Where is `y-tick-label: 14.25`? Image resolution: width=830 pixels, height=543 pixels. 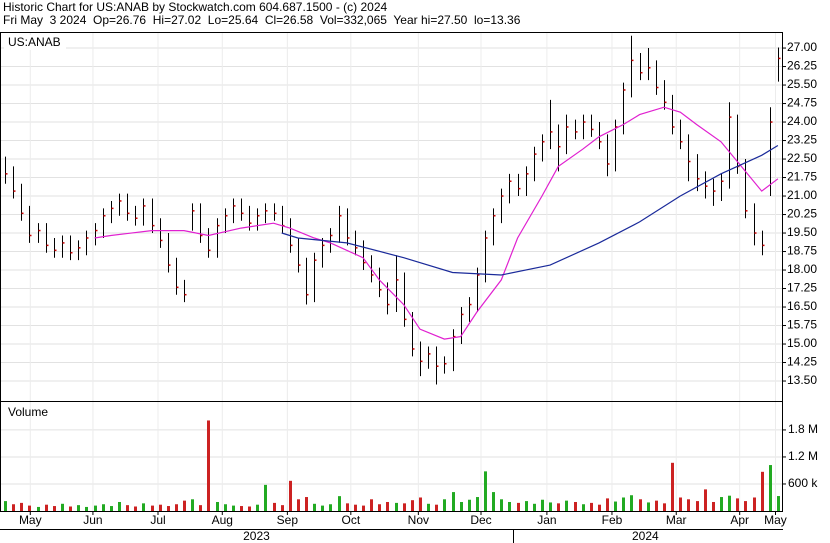
y-tick-label: 14.25 is located at coordinates (802, 362).